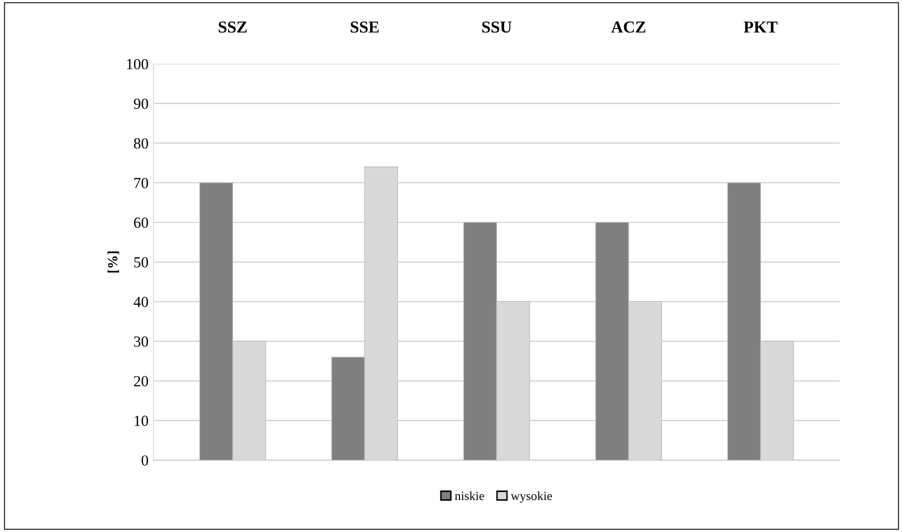 The image size is (903, 532). Describe the element at coordinates (469, 495) in the screenshot. I see `legend-label: niskie` at that location.